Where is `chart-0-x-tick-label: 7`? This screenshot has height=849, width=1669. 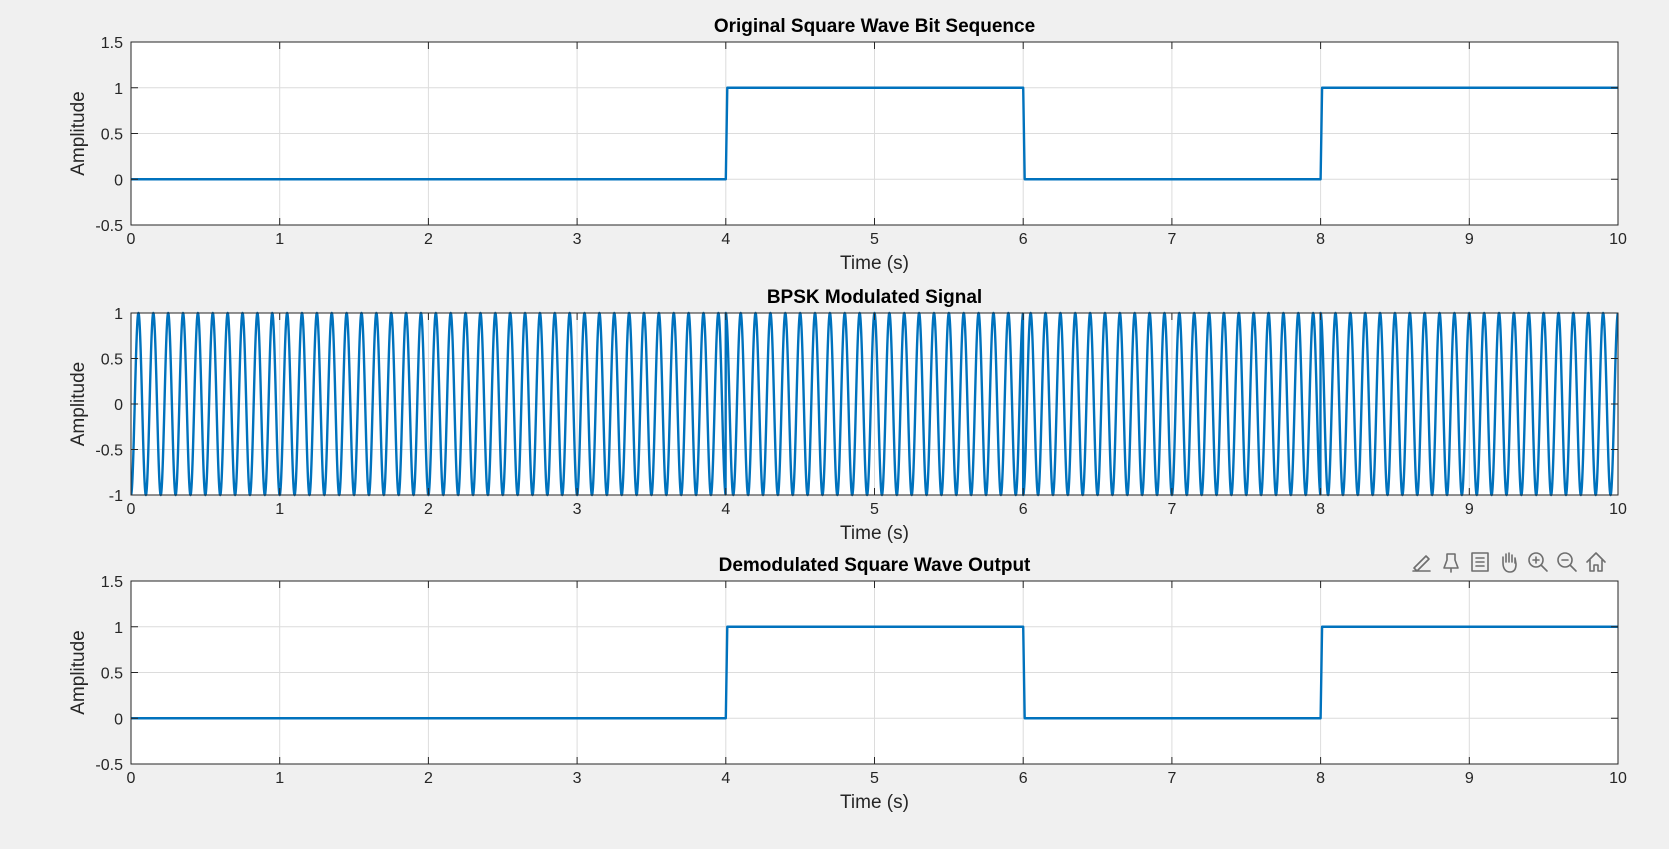 chart-0-x-tick-label: 7 is located at coordinates (1171, 239).